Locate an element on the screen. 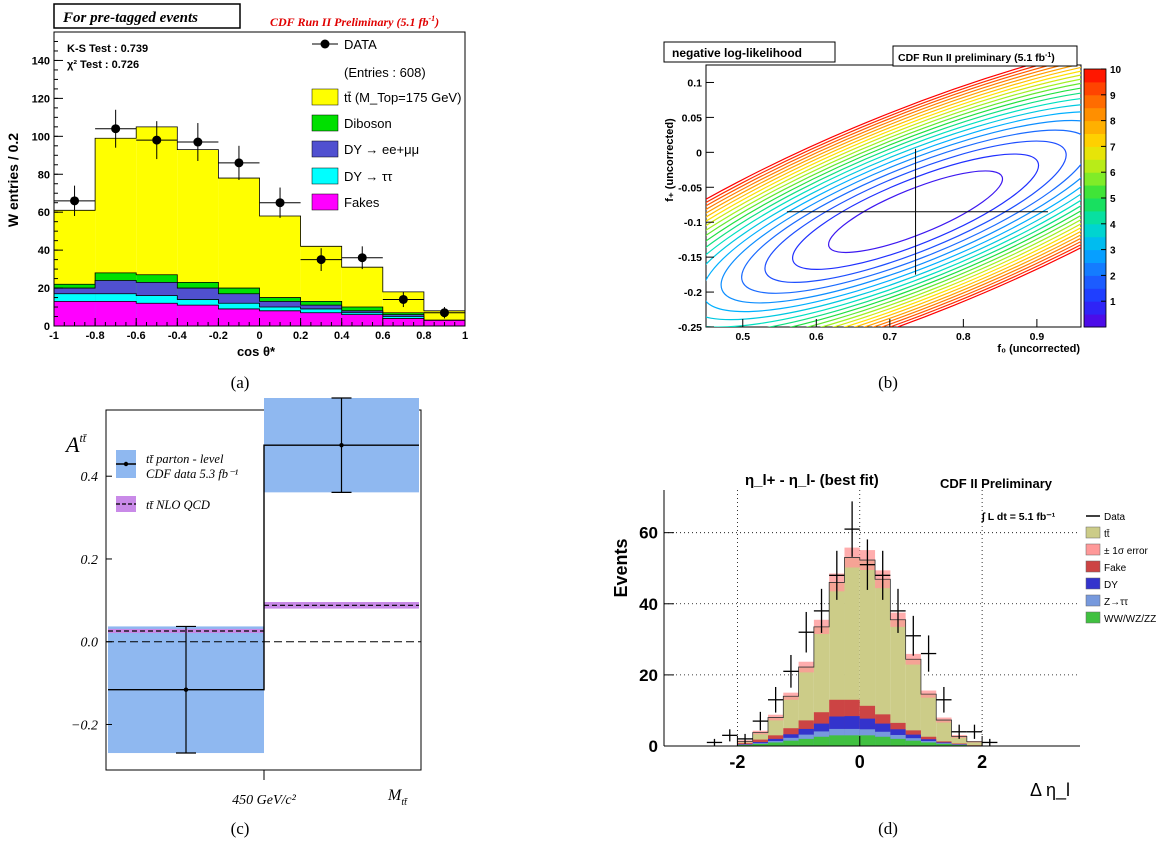 The image size is (1173, 844). chart-b-colorbar-label: 6 is located at coordinates (1113, 173).